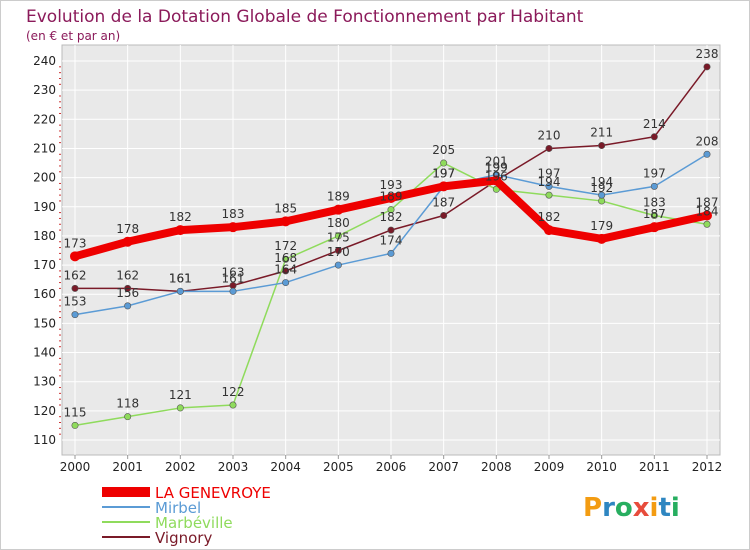 The image size is (750, 550). What do you see at coordinates (631, 508) in the screenshot?
I see `proxiti-logo: Proxiti` at bounding box center [631, 508].